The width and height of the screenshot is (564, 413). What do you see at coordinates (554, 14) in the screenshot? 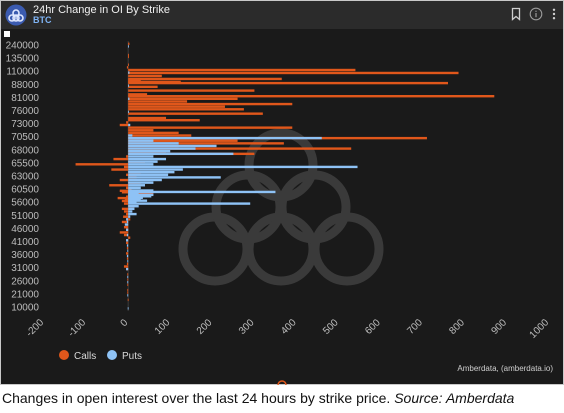
I see `more-vertical-icon` at bounding box center [554, 14].